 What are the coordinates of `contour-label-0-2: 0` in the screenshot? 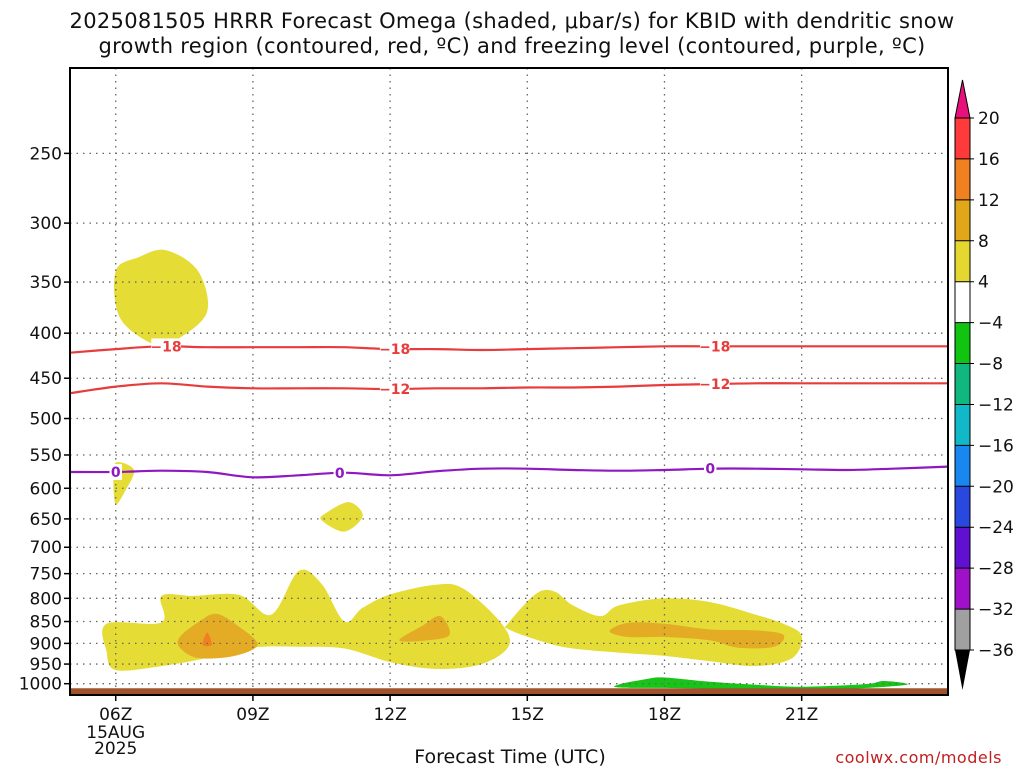 It's located at (710, 470).